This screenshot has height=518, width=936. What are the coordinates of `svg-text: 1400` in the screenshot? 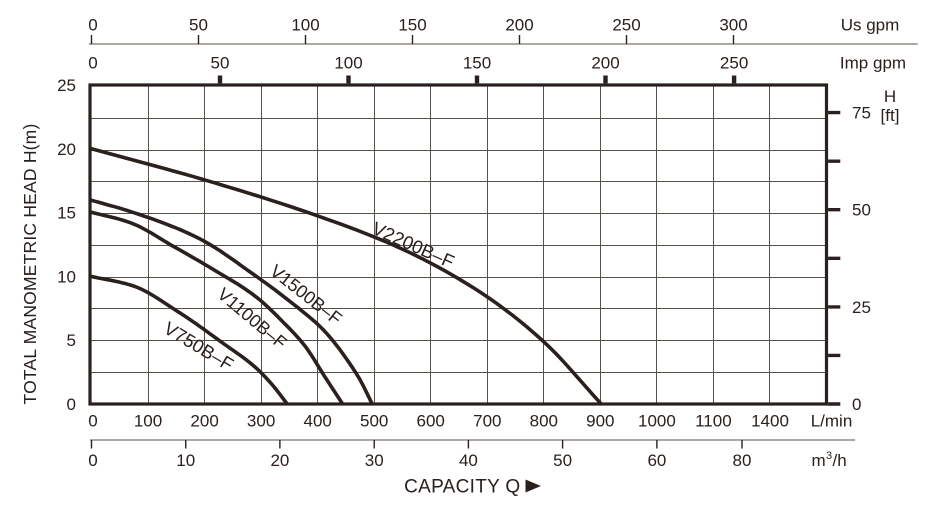 It's located at (770, 421).